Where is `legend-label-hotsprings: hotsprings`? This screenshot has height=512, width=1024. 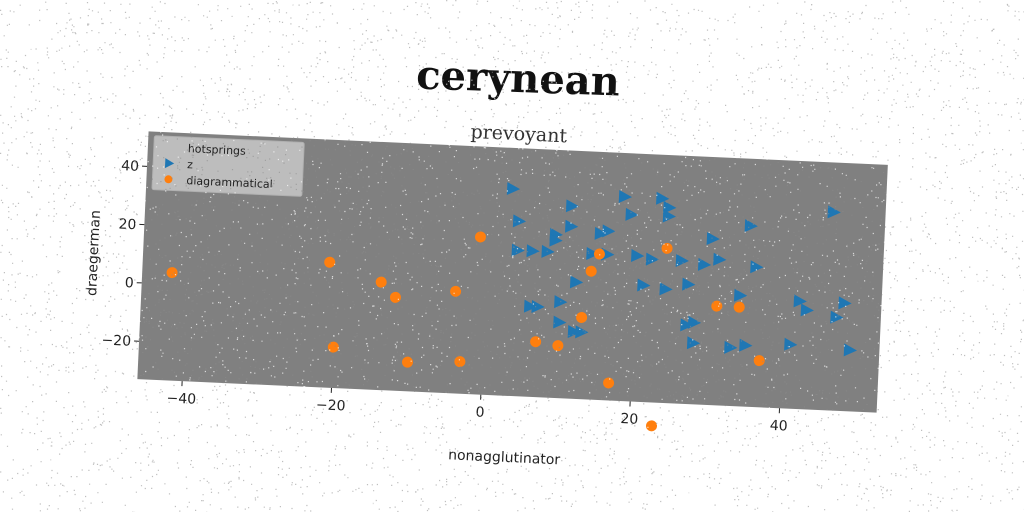 legend-label-hotsprings: hotsprings is located at coordinates (217, 150).